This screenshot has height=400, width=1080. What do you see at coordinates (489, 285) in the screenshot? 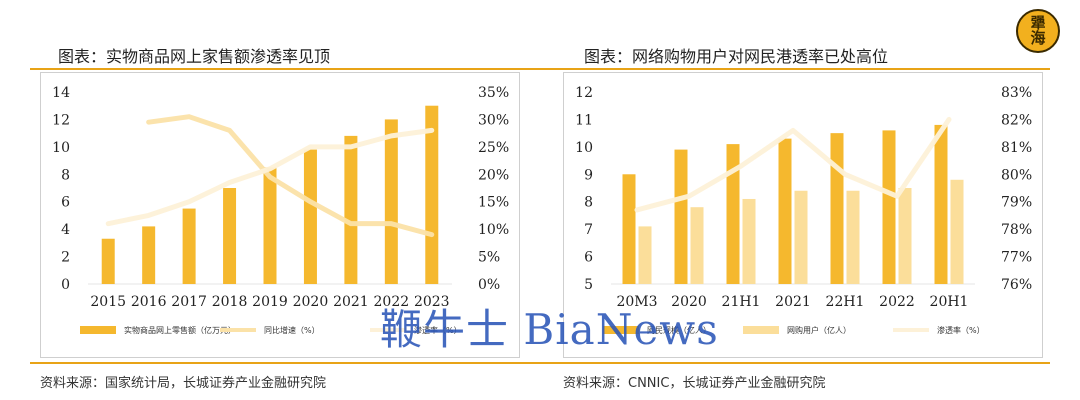
I see `left-y-right-tick: 0%` at bounding box center [489, 285].